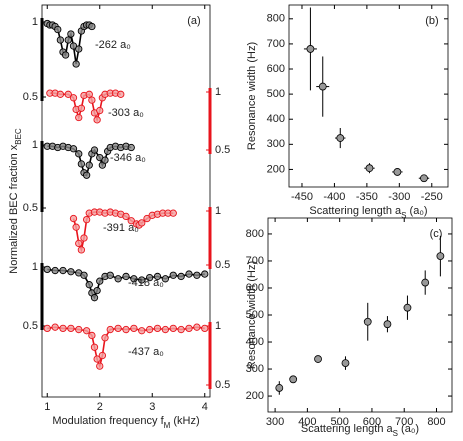 This screenshot has width=463, height=441. I want to click on x-axis-label-after: (a₀), so click(408, 429).